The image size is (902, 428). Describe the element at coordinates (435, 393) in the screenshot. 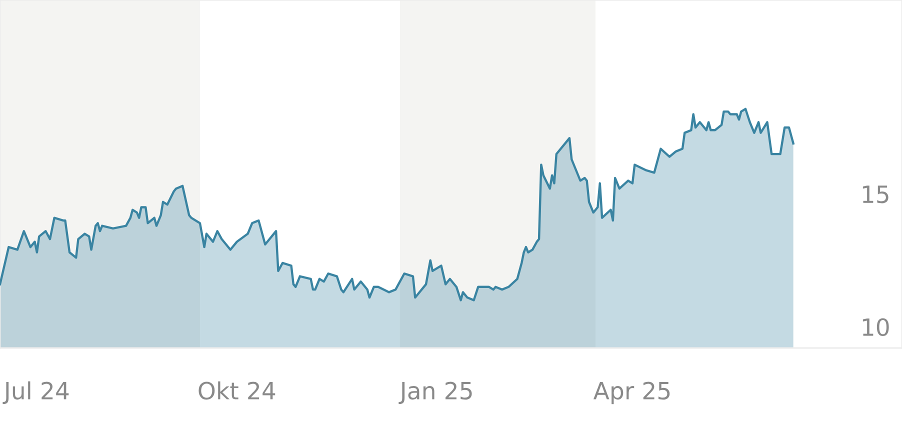

I see `x-tick-label: Jan 25` at that location.